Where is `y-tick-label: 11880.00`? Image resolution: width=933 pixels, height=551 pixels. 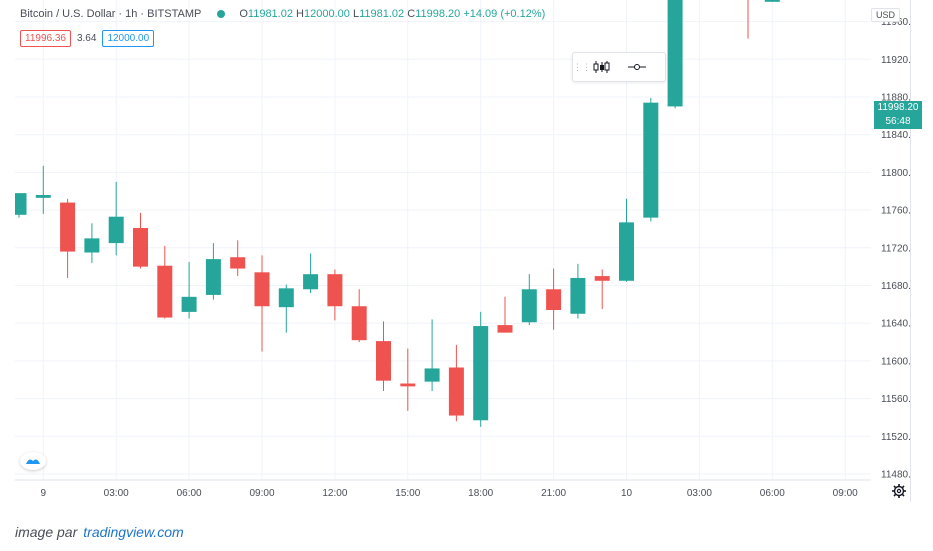
y-tick-label: 11880.00 is located at coordinates (895, 98).